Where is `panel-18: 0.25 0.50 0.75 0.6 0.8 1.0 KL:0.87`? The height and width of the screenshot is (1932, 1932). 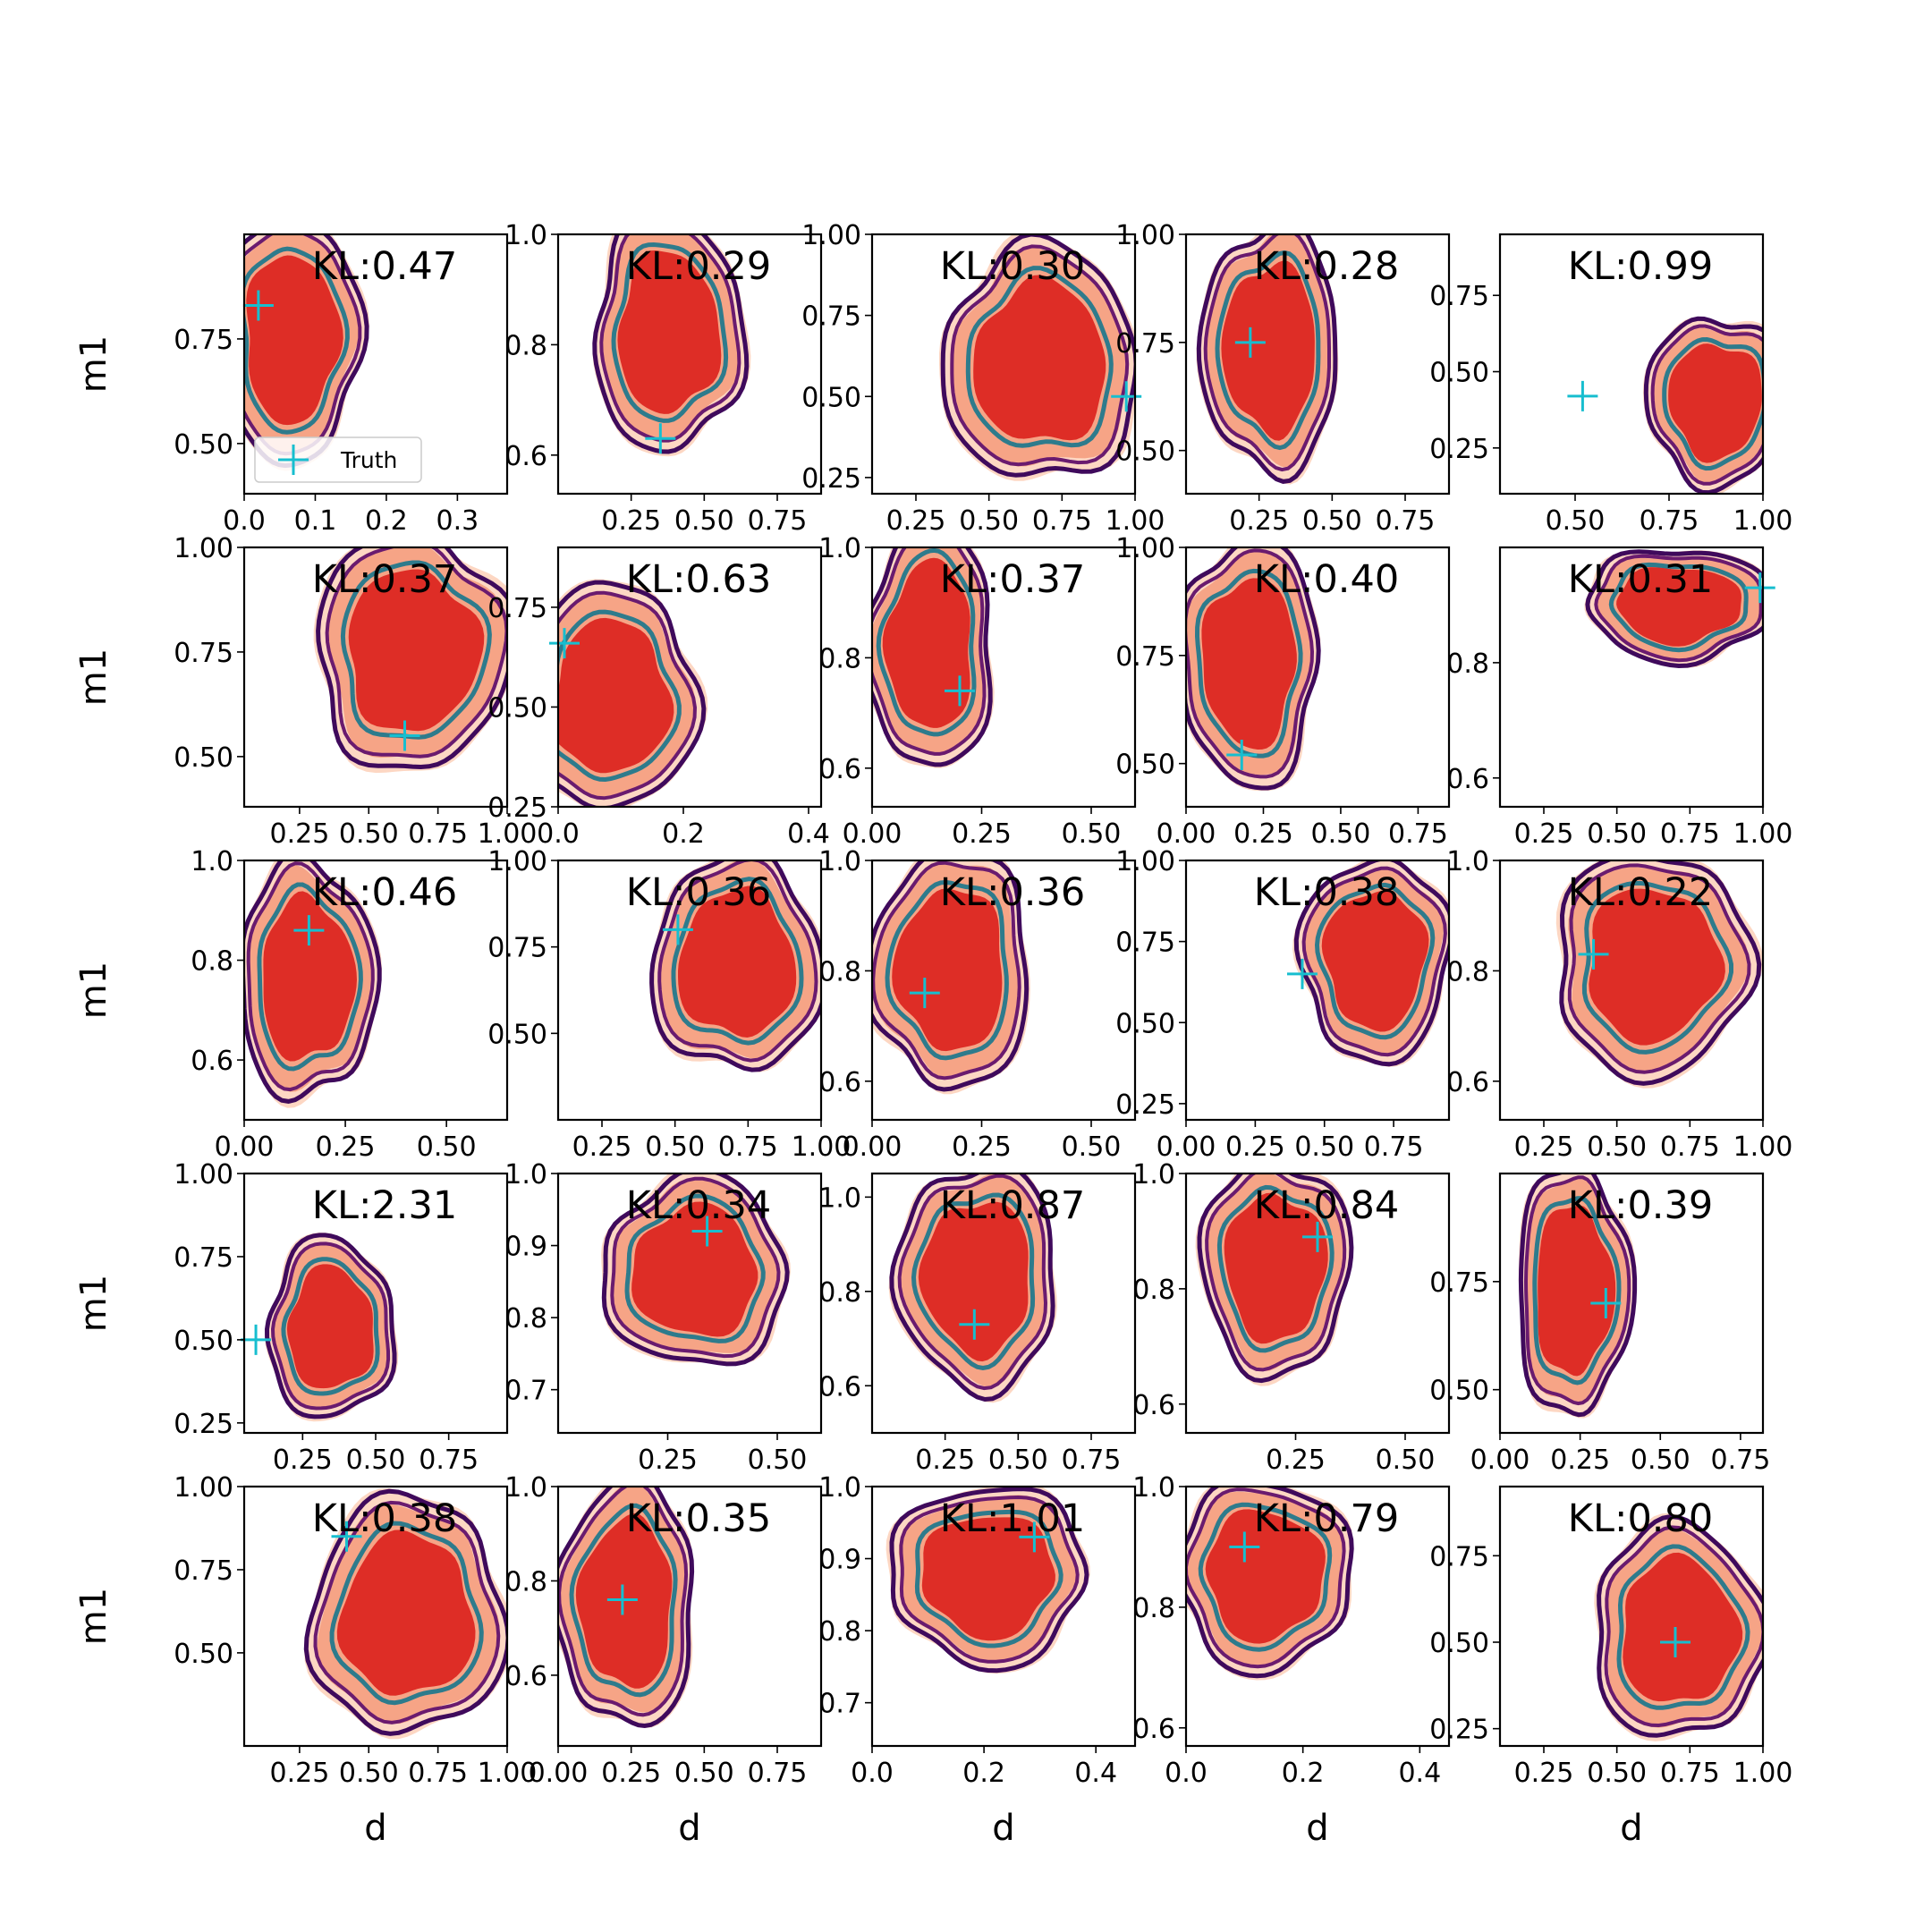
panel-18: 0.25 0.50 0.75 0.6 0.8 1.0 KL:0.87 is located at coordinates (977, 1324).